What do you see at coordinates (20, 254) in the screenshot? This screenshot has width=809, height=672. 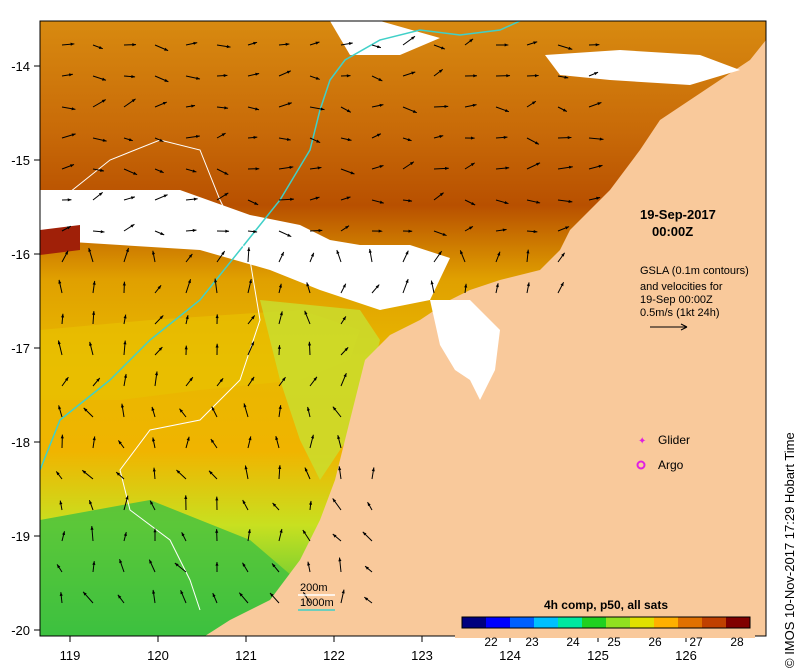 I see `y-tick-label: -16` at bounding box center [20, 254].